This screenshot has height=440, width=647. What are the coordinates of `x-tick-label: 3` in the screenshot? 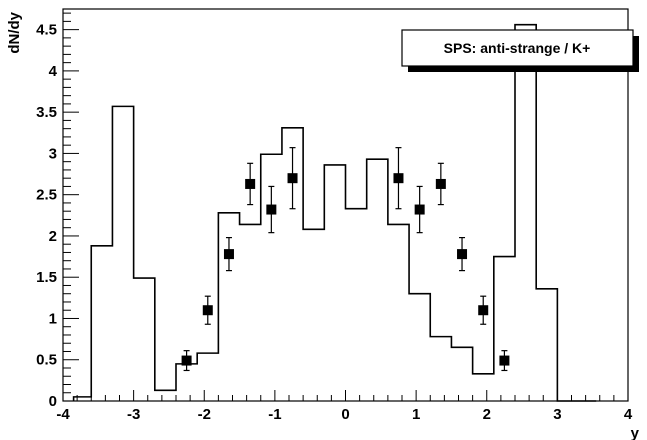 It's located at (557, 414).